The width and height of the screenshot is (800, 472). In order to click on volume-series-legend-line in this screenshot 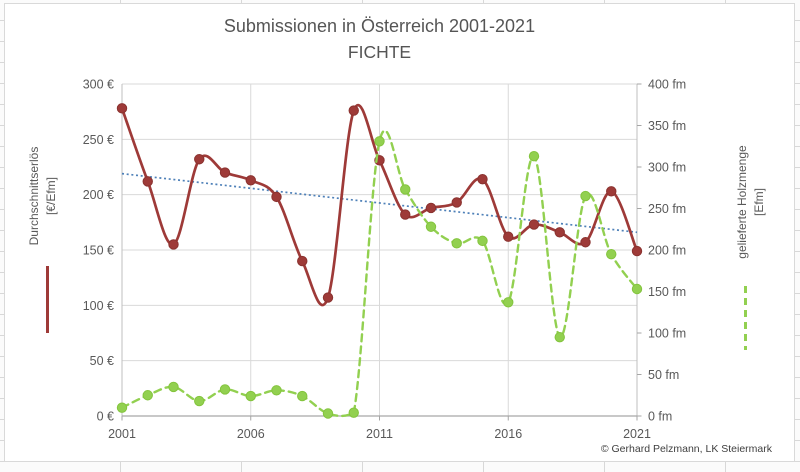, I will do `click(745, 318)`.